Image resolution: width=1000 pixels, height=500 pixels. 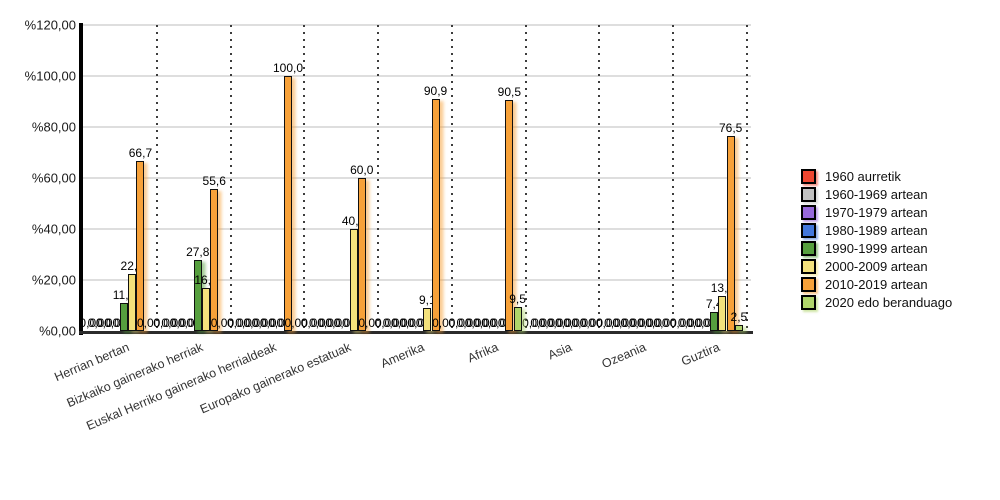 What do you see at coordinates (560, 351) in the screenshot?
I see `category-label: Asia` at bounding box center [560, 351].